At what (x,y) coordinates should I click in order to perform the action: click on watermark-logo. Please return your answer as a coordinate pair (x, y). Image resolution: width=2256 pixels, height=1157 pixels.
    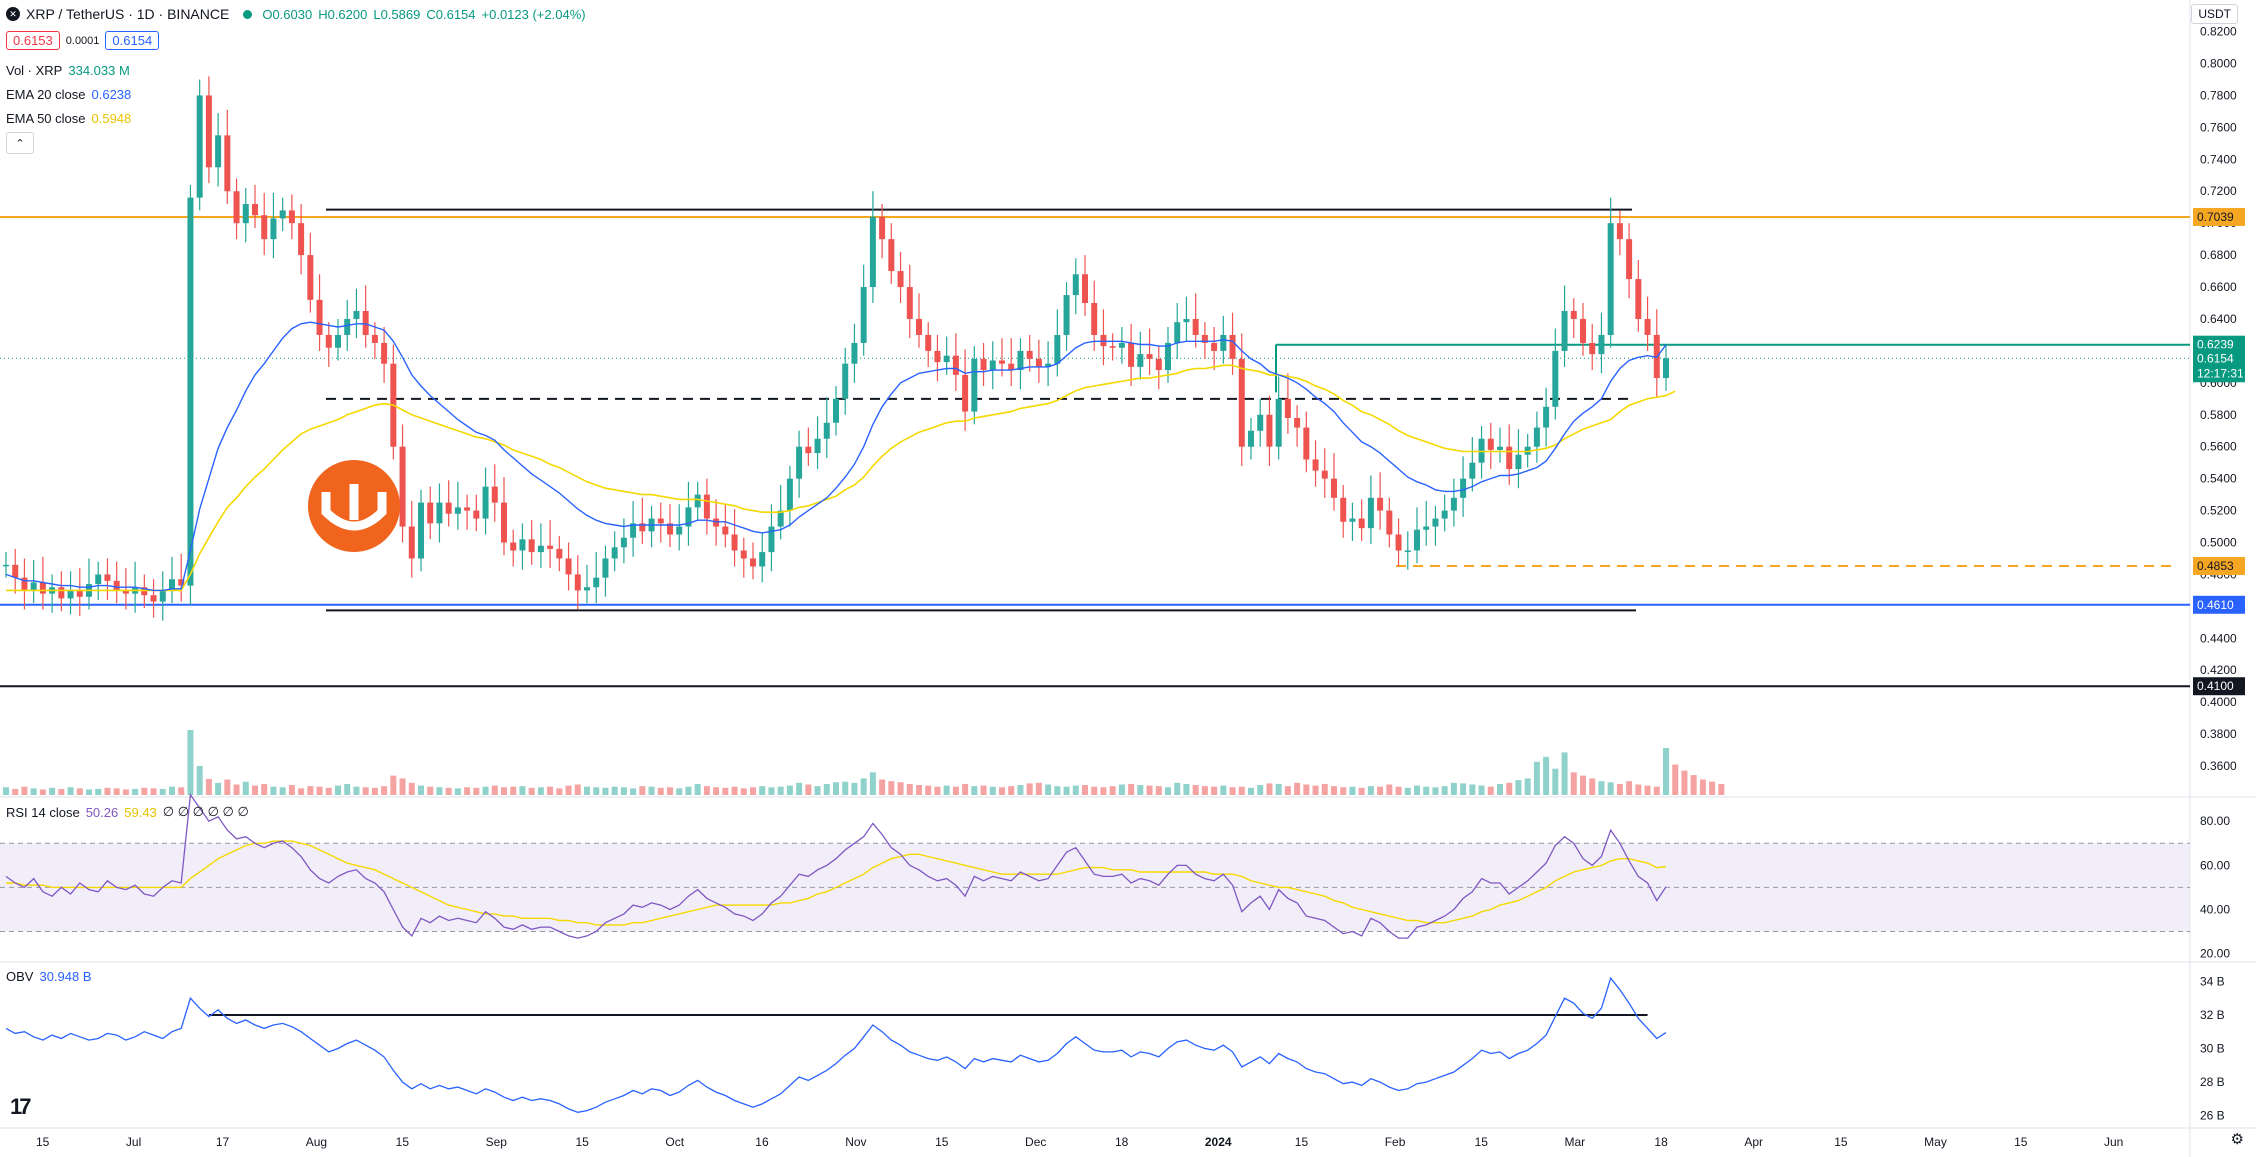
    Looking at the image, I should click on (354, 506).